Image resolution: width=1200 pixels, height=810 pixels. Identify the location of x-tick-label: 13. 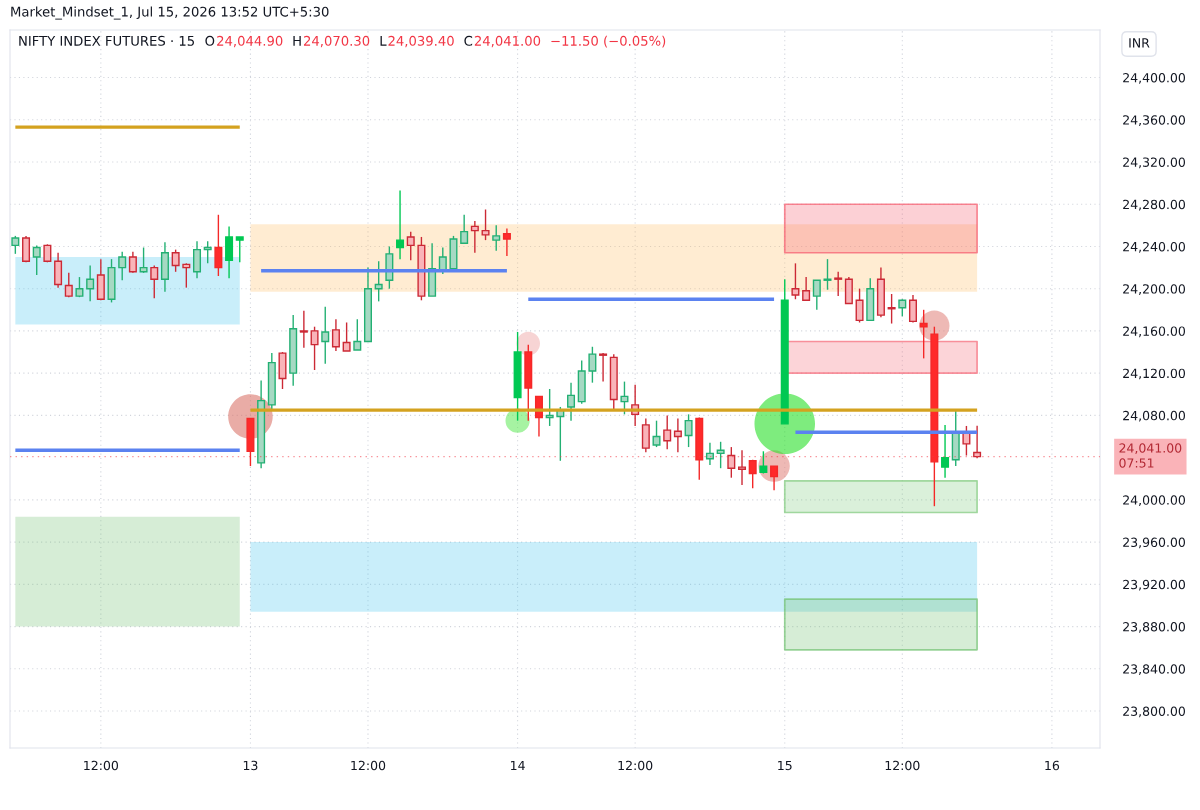
(250, 765).